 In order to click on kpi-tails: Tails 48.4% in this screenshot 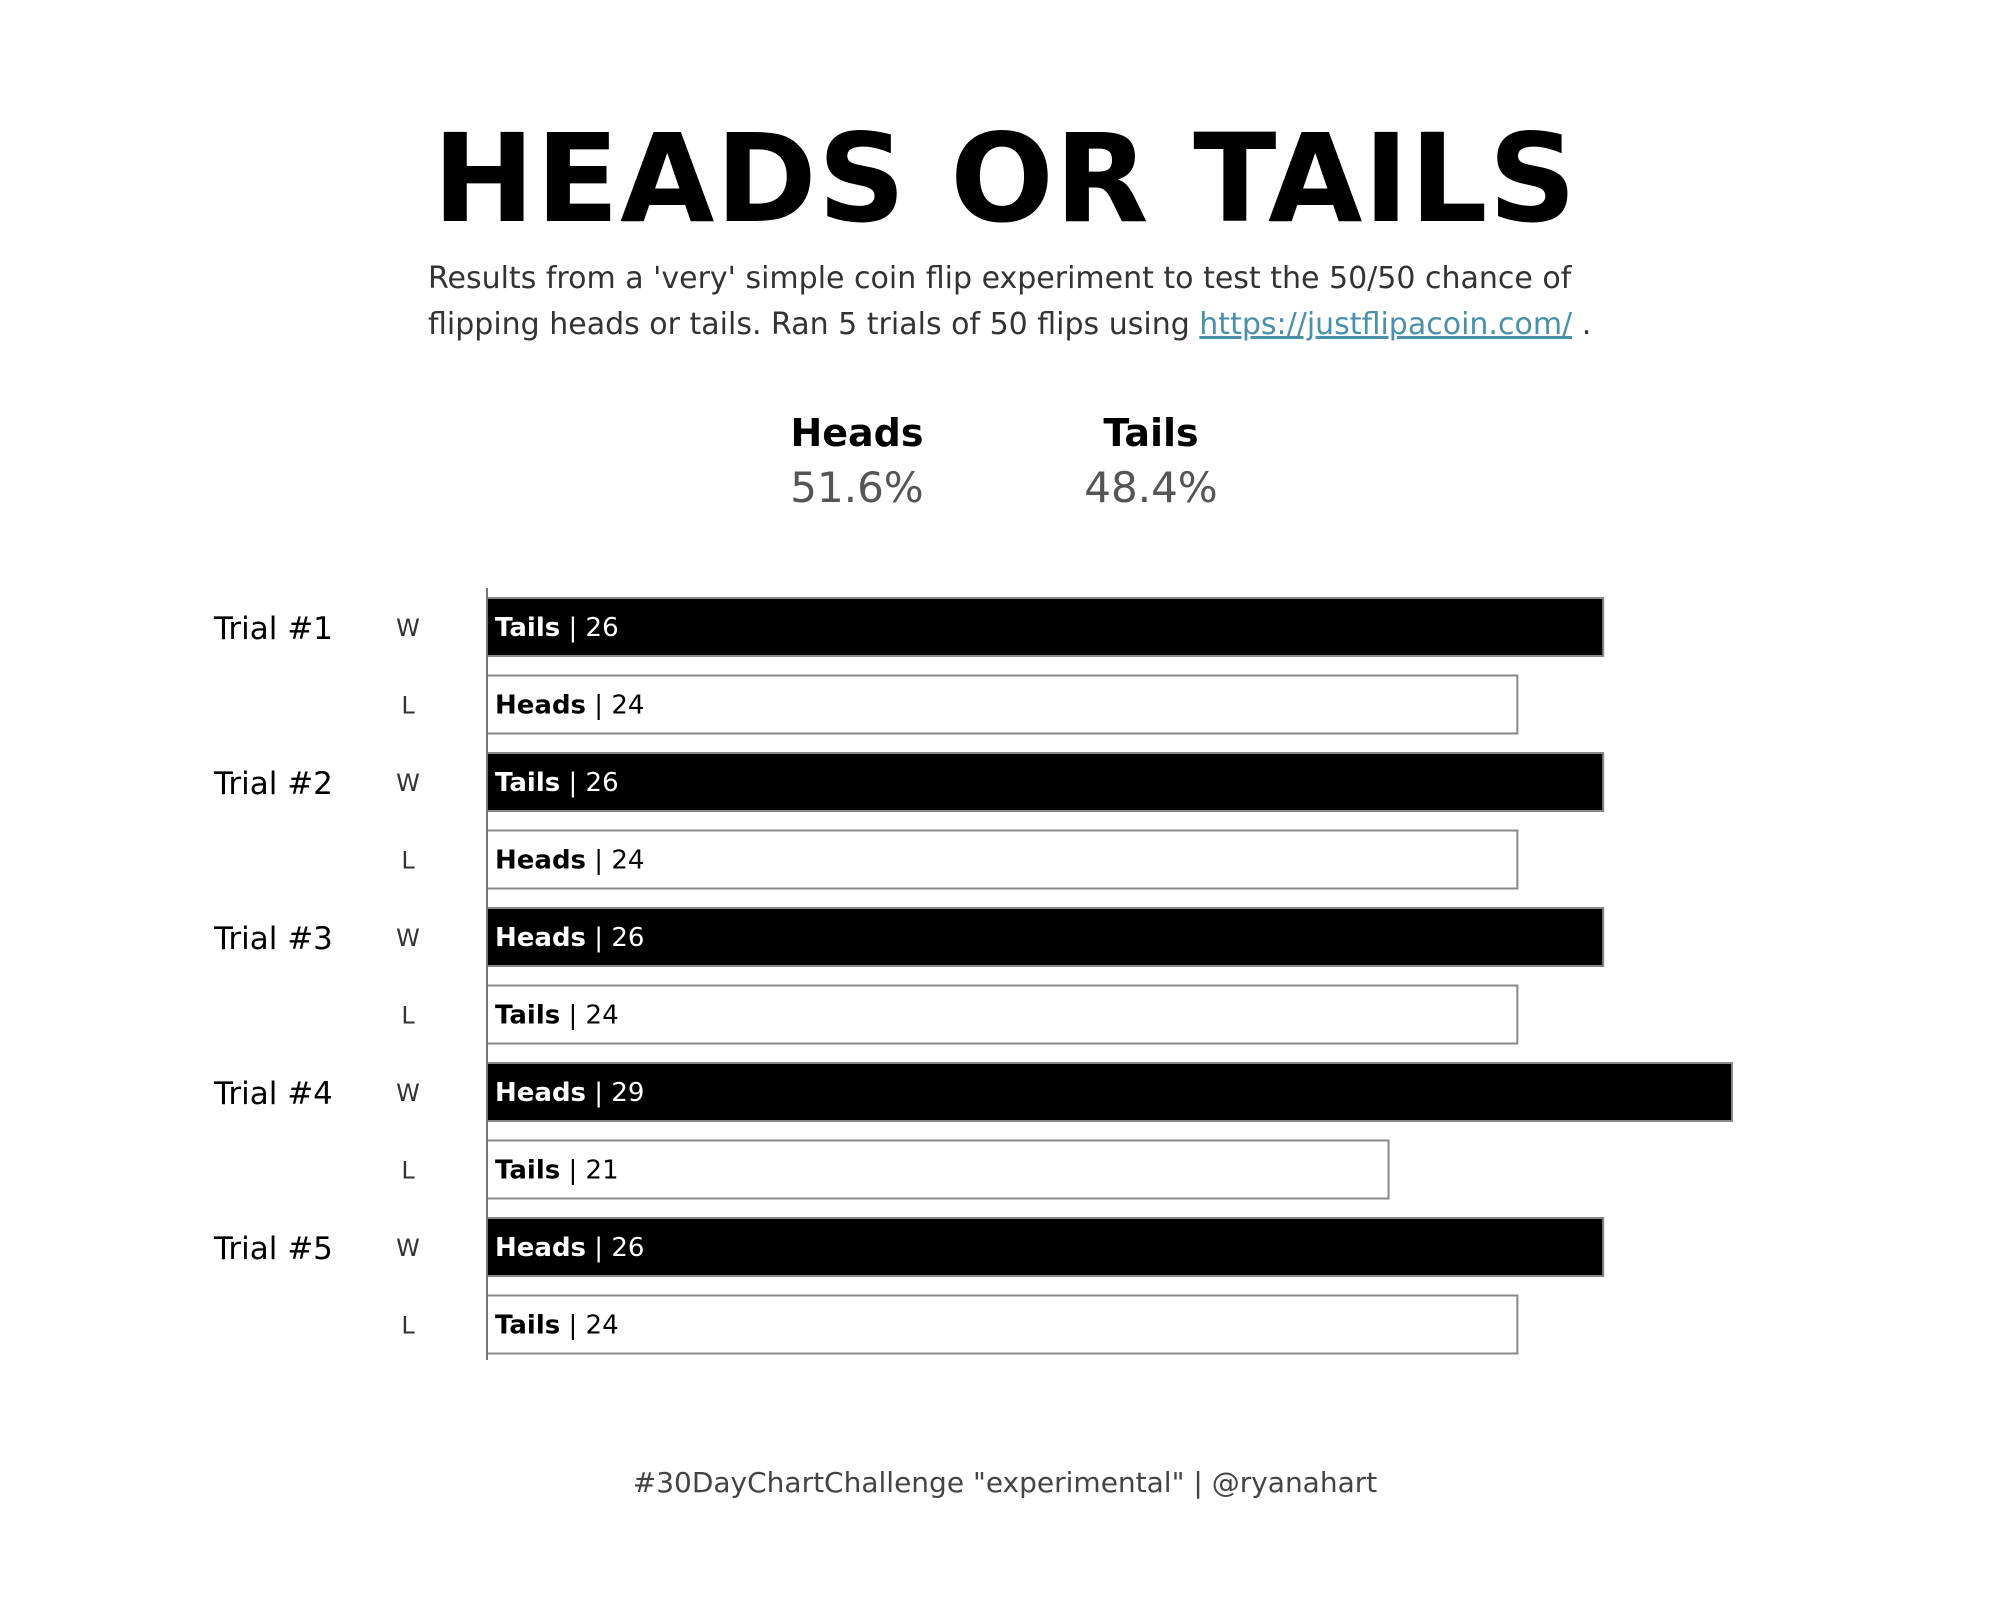, I will do `click(1151, 463)`.